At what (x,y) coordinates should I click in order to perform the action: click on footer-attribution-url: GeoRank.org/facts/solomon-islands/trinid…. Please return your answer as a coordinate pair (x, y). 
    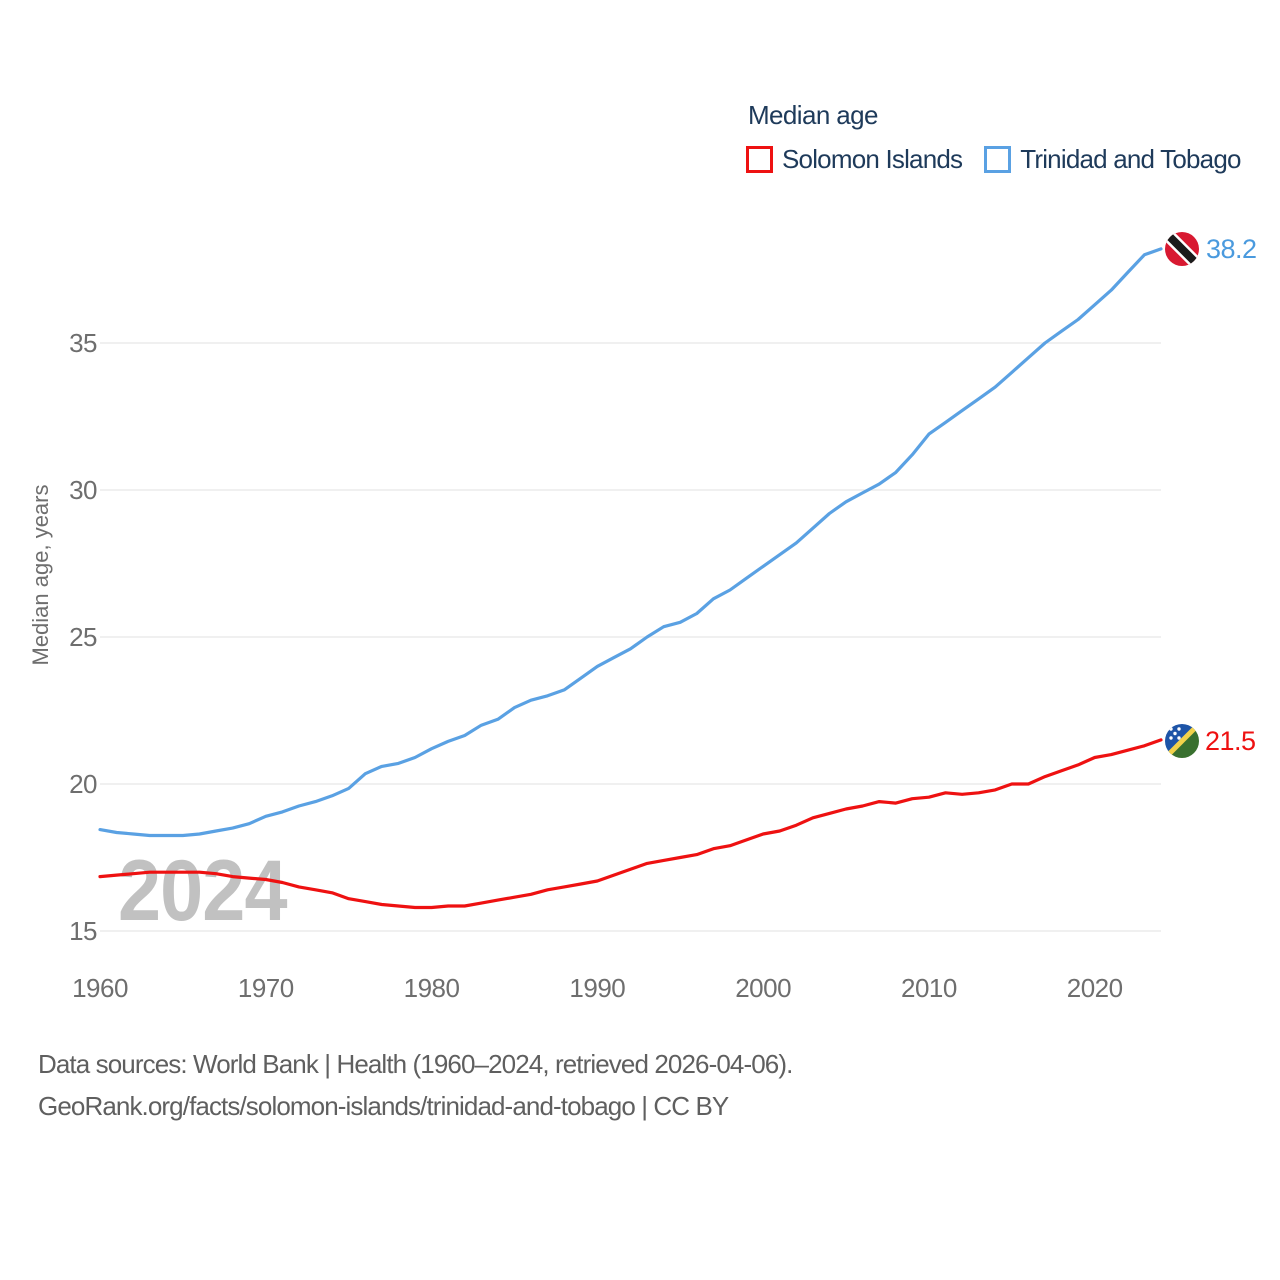
    Looking at the image, I should click on (383, 1106).